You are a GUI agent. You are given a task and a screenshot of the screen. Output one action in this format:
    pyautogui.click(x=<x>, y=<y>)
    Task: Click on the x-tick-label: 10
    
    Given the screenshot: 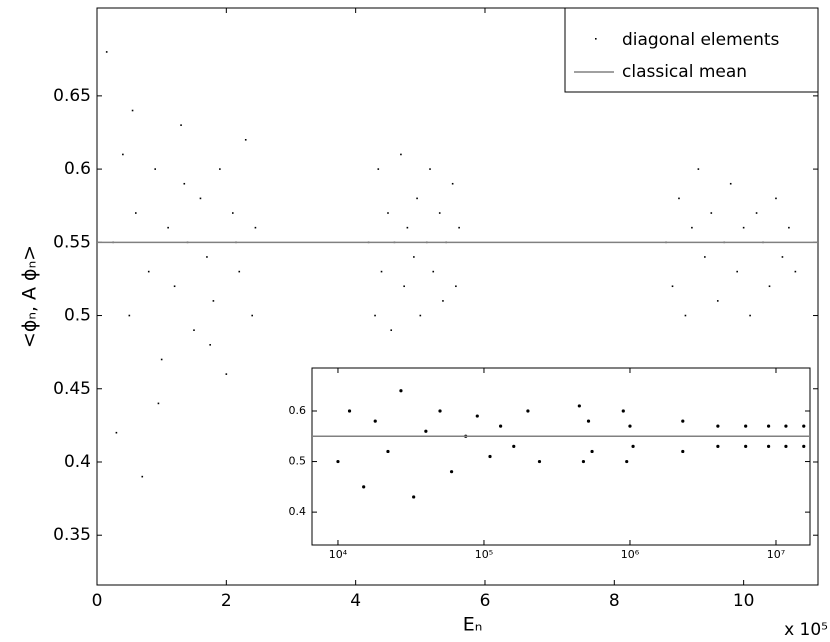 What is the action you would take?
    pyautogui.click(x=744, y=601)
    